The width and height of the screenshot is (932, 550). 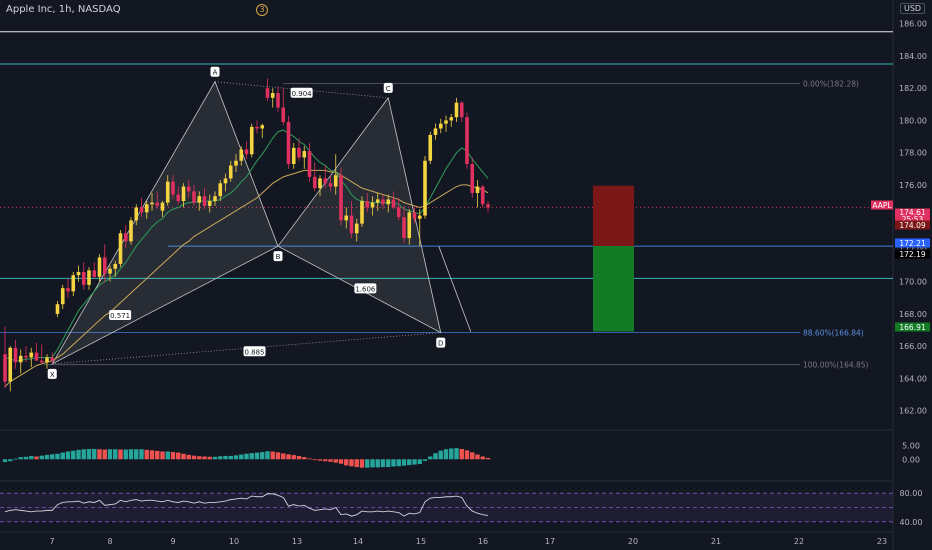 I want to click on price-tick-label: 166.00, so click(x=913, y=346).